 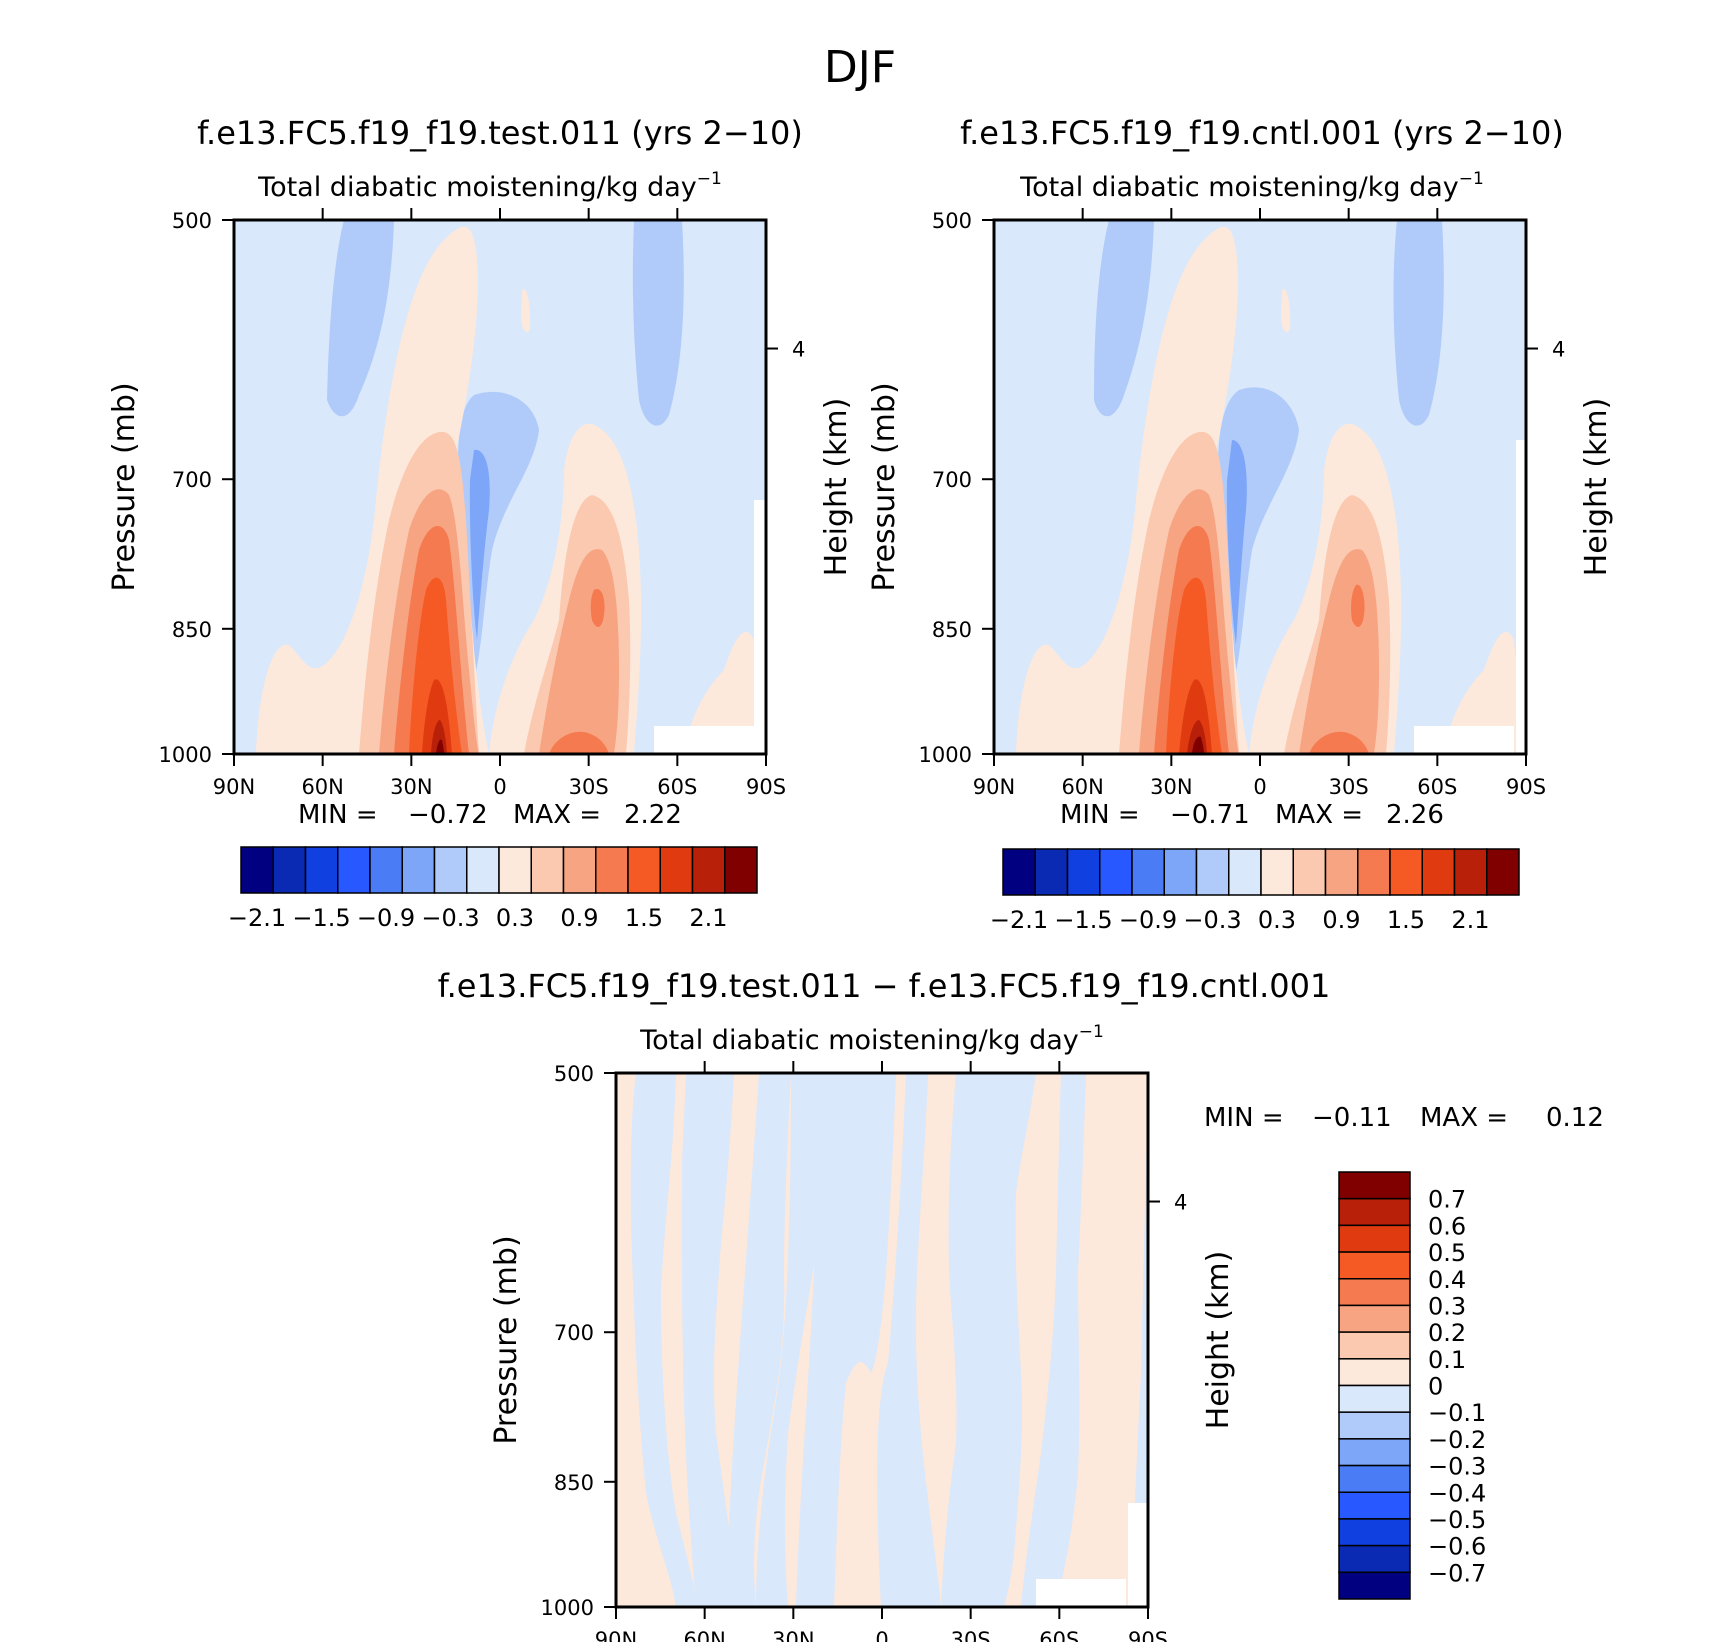 What do you see at coordinates (1447, 1253) in the screenshot?
I see `colorbar-label: 0.5` at bounding box center [1447, 1253].